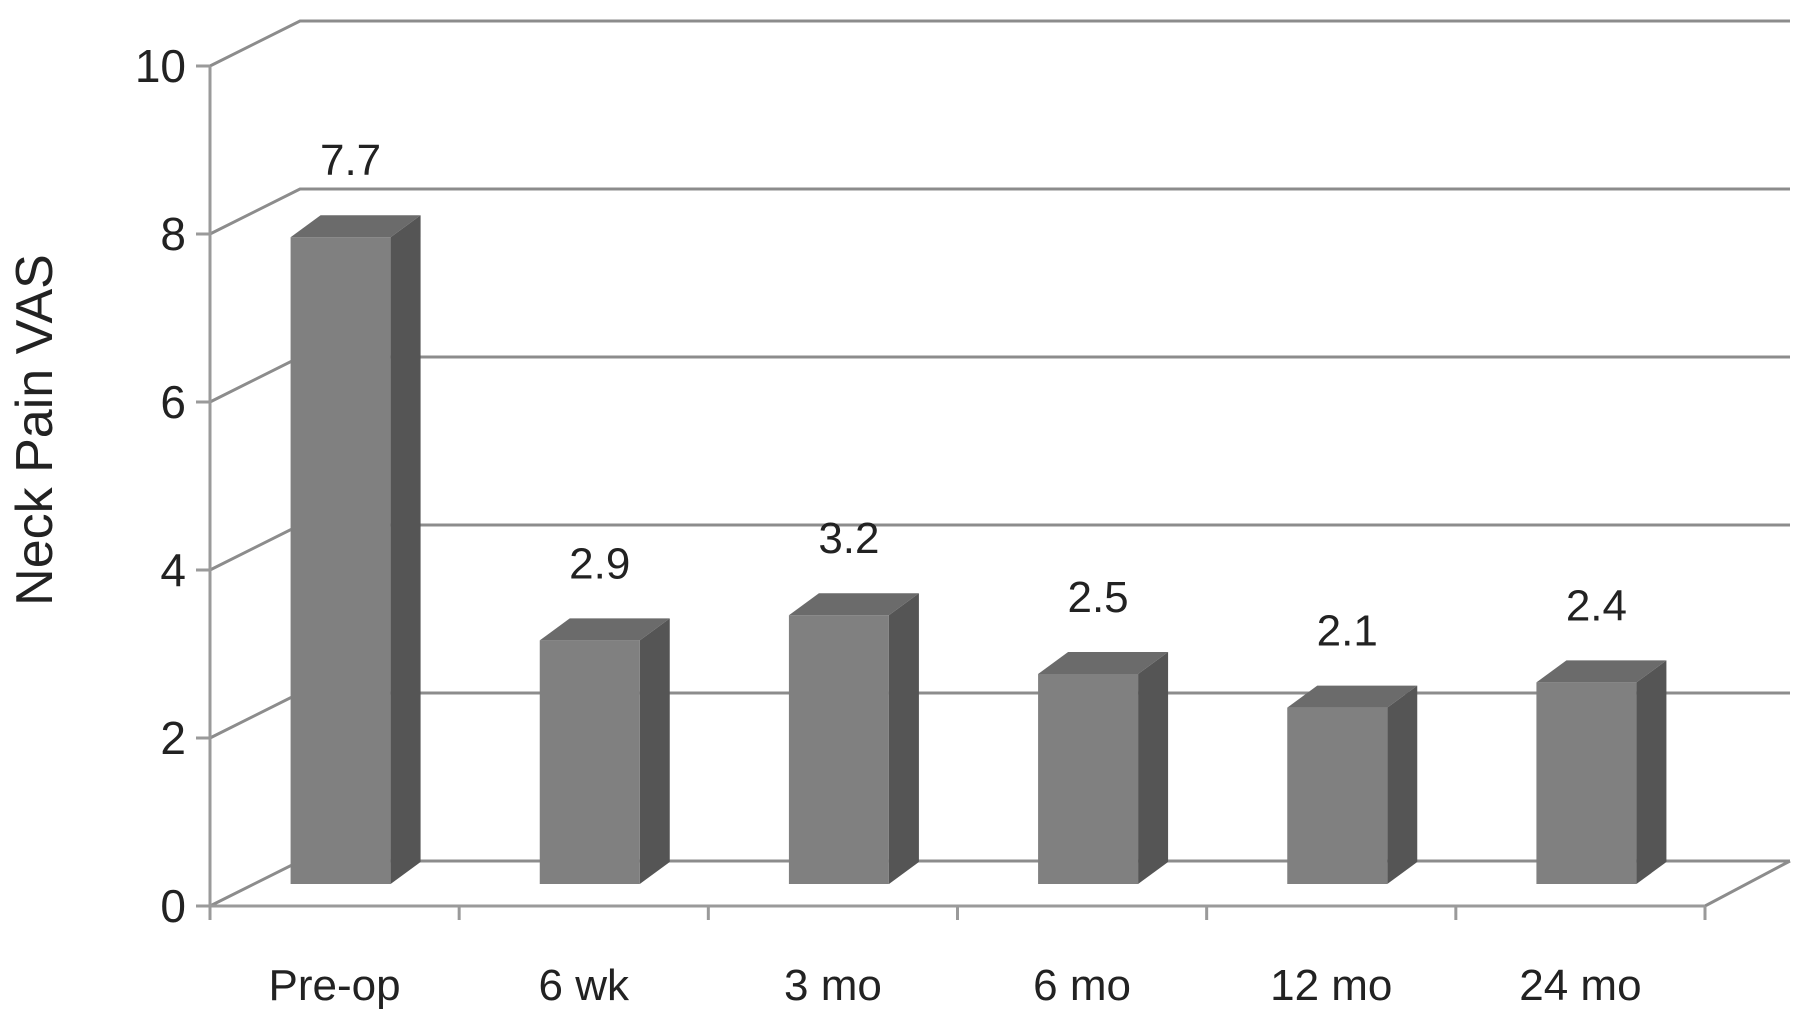  What do you see at coordinates (1331, 985) in the screenshot?
I see `x-tick-label: 12 mo` at bounding box center [1331, 985].